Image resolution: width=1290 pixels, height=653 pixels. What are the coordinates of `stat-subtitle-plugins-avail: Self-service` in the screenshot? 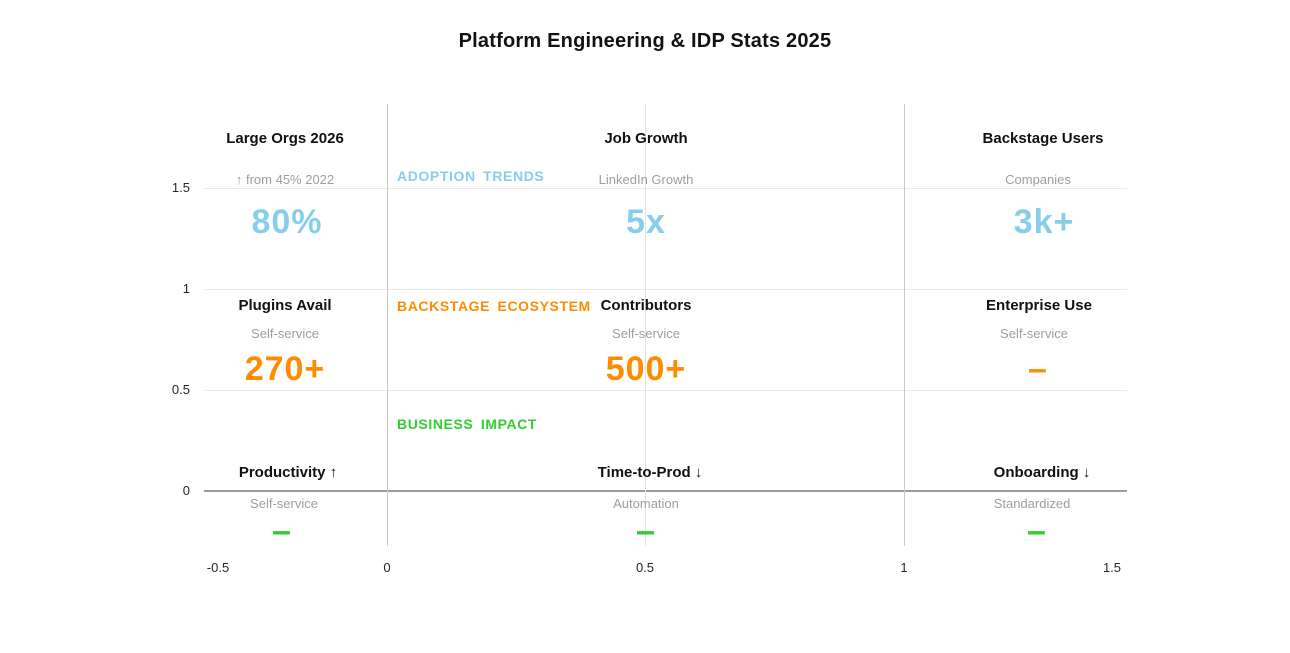 It's located at (285, 333).